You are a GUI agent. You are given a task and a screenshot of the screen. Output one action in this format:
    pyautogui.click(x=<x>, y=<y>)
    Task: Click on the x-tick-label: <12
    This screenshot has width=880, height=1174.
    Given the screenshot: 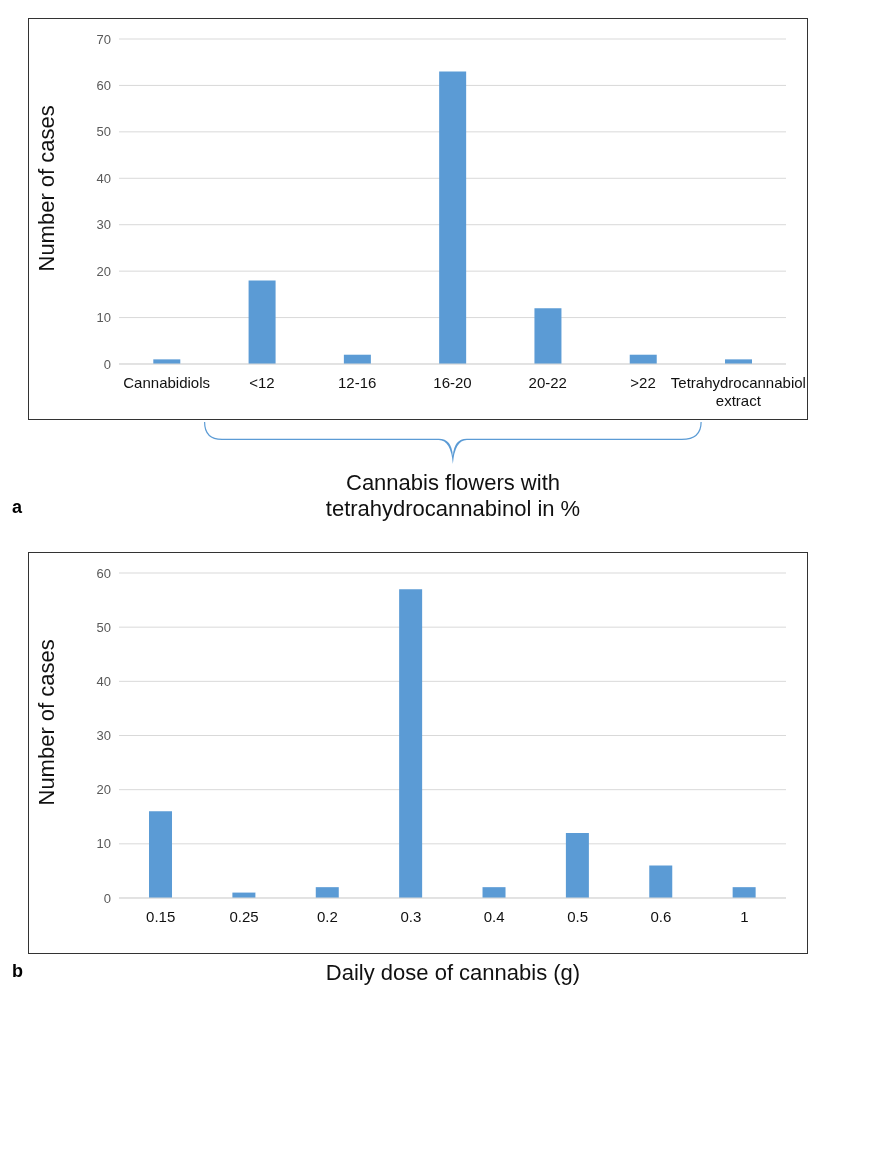 What is the action you would take?
    pyautogui.click(x=262, y=382)
    